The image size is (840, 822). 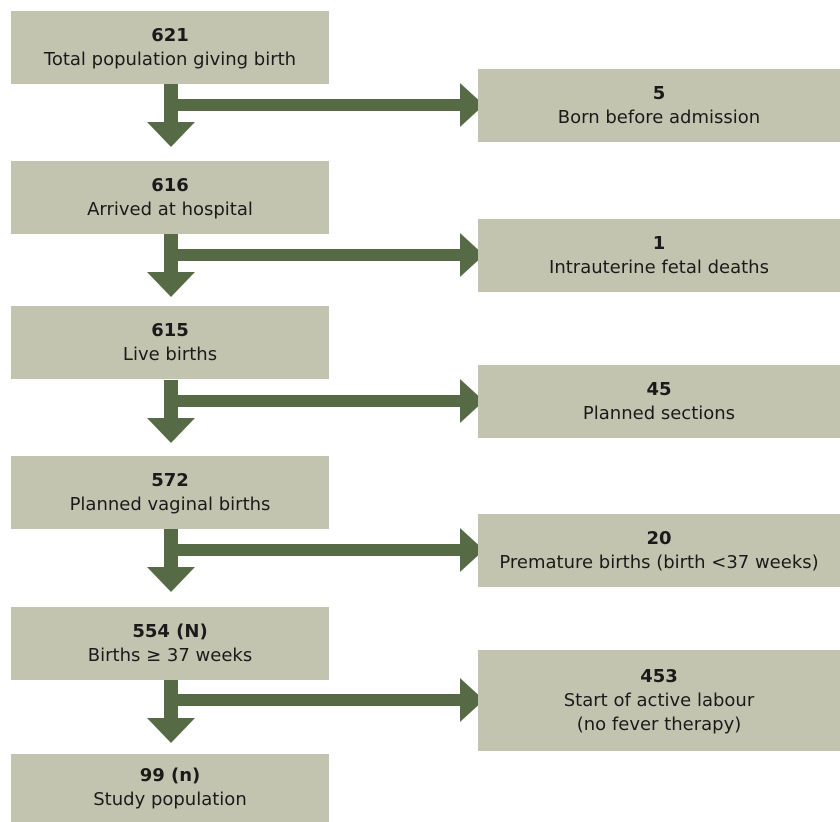 What do you see at coordinates (659, 676) in the screenshot?
I see `exclusion-count: 453` at bounding box center [659, 676].